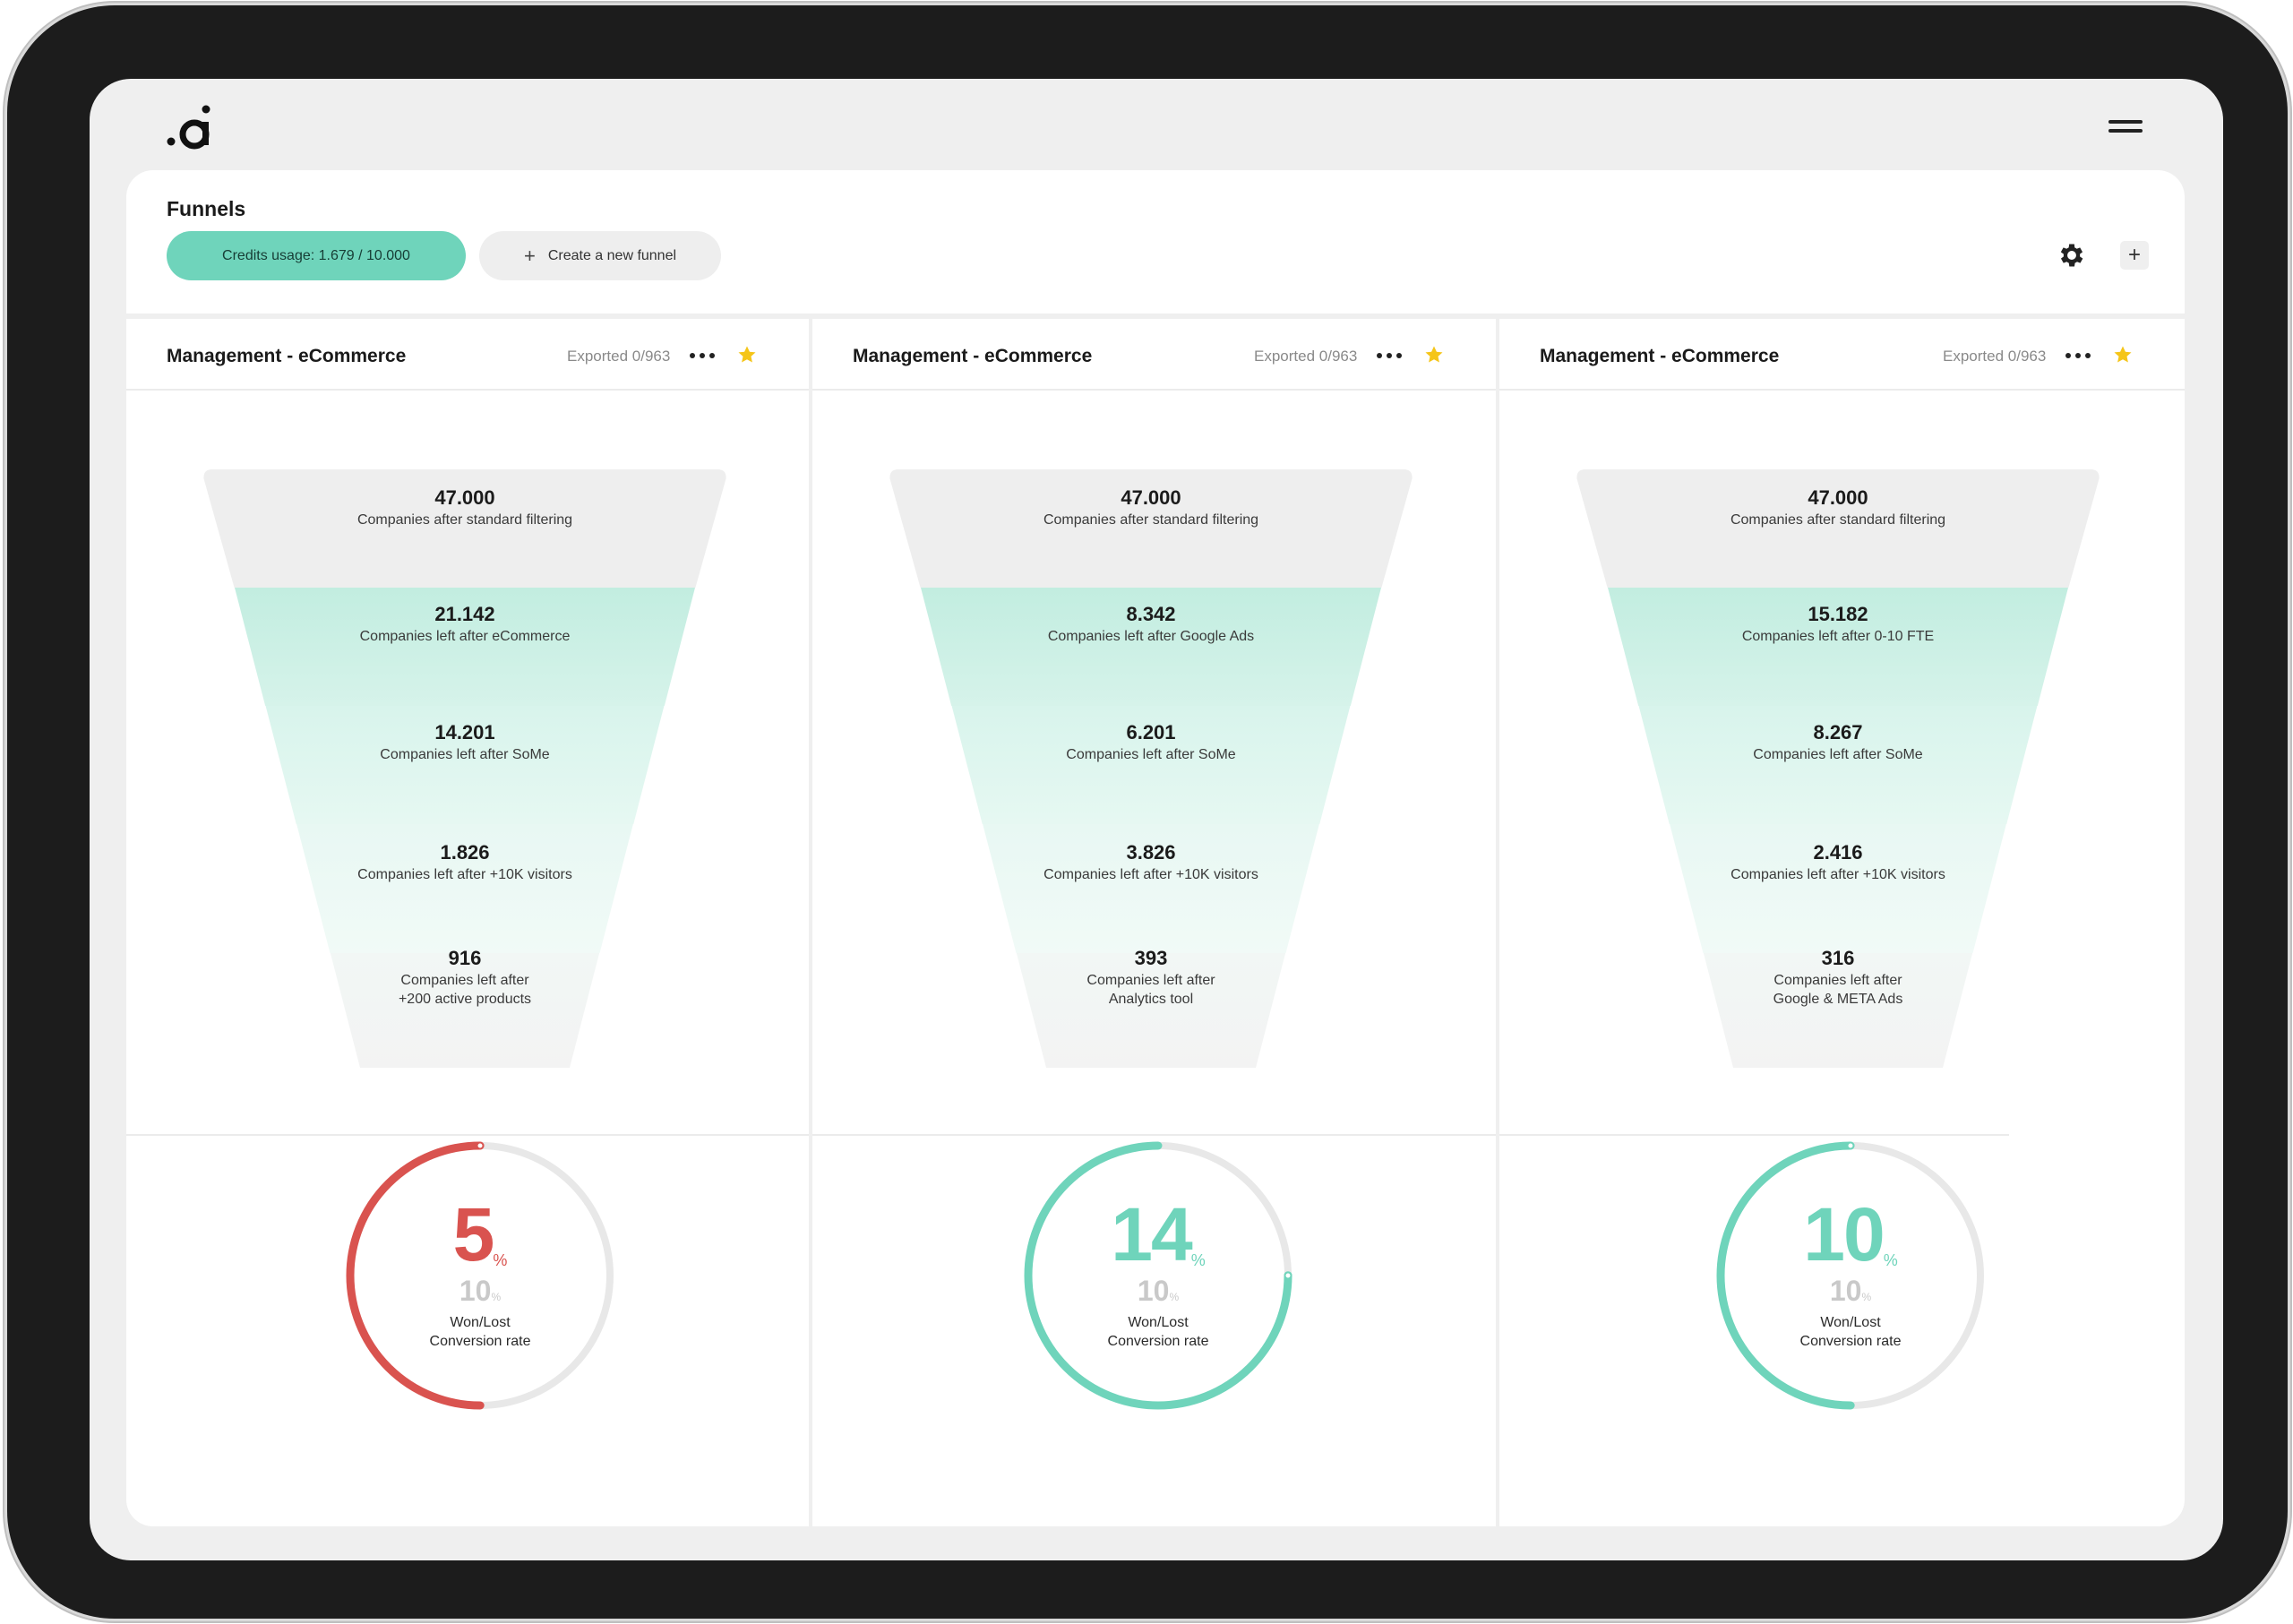  Describe the element at coordinates (1151, 1234) in the screenshot. I see `conversion-rate-number: 14` at that location.